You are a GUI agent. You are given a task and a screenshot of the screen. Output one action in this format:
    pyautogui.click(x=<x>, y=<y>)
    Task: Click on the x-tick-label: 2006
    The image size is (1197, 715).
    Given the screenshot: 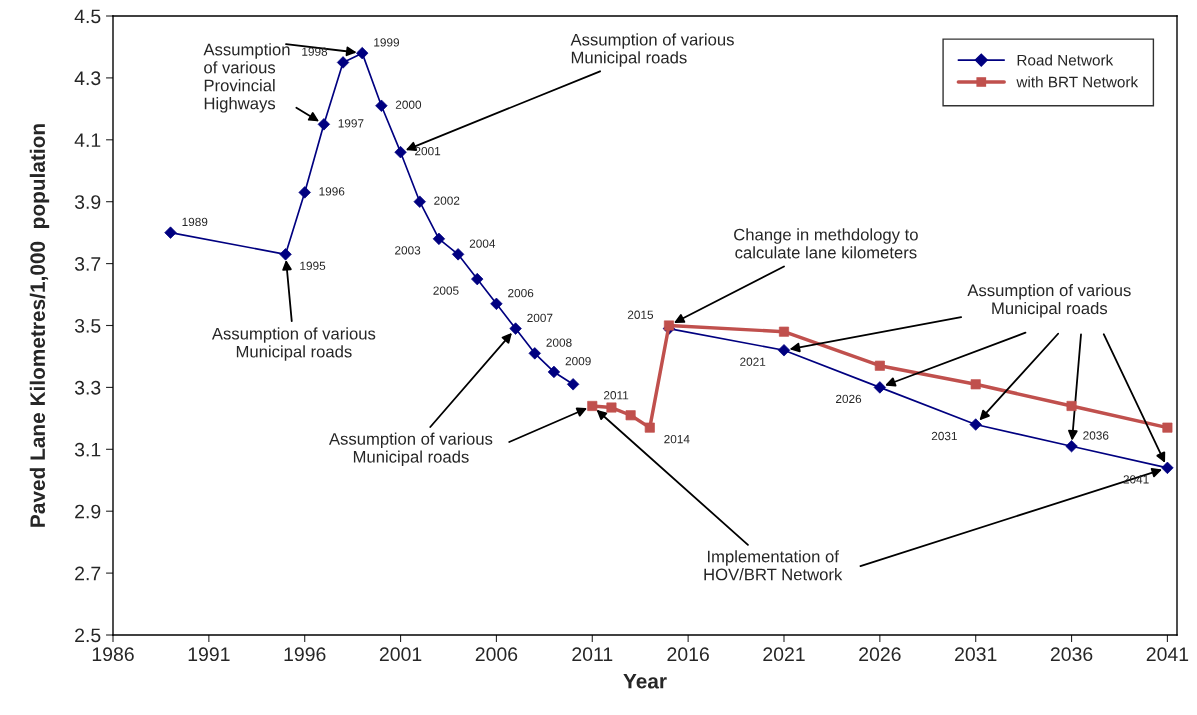 What is the action you would take?
    pyautogui.click(x=496, y=654)
    